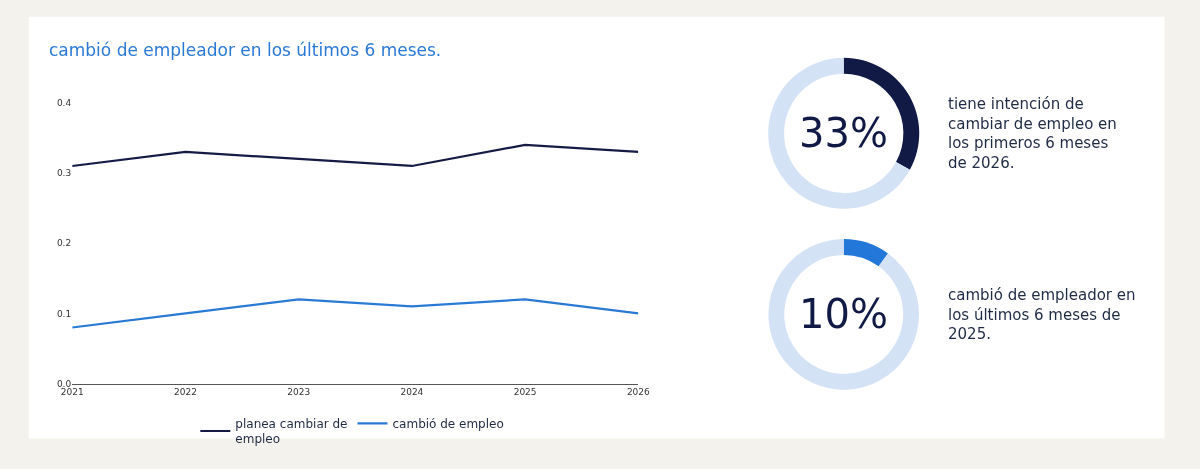  What do you see at coordinates (843, 133) in the screenshot?
I see `text: 33%` at bounding box center [843, 133].